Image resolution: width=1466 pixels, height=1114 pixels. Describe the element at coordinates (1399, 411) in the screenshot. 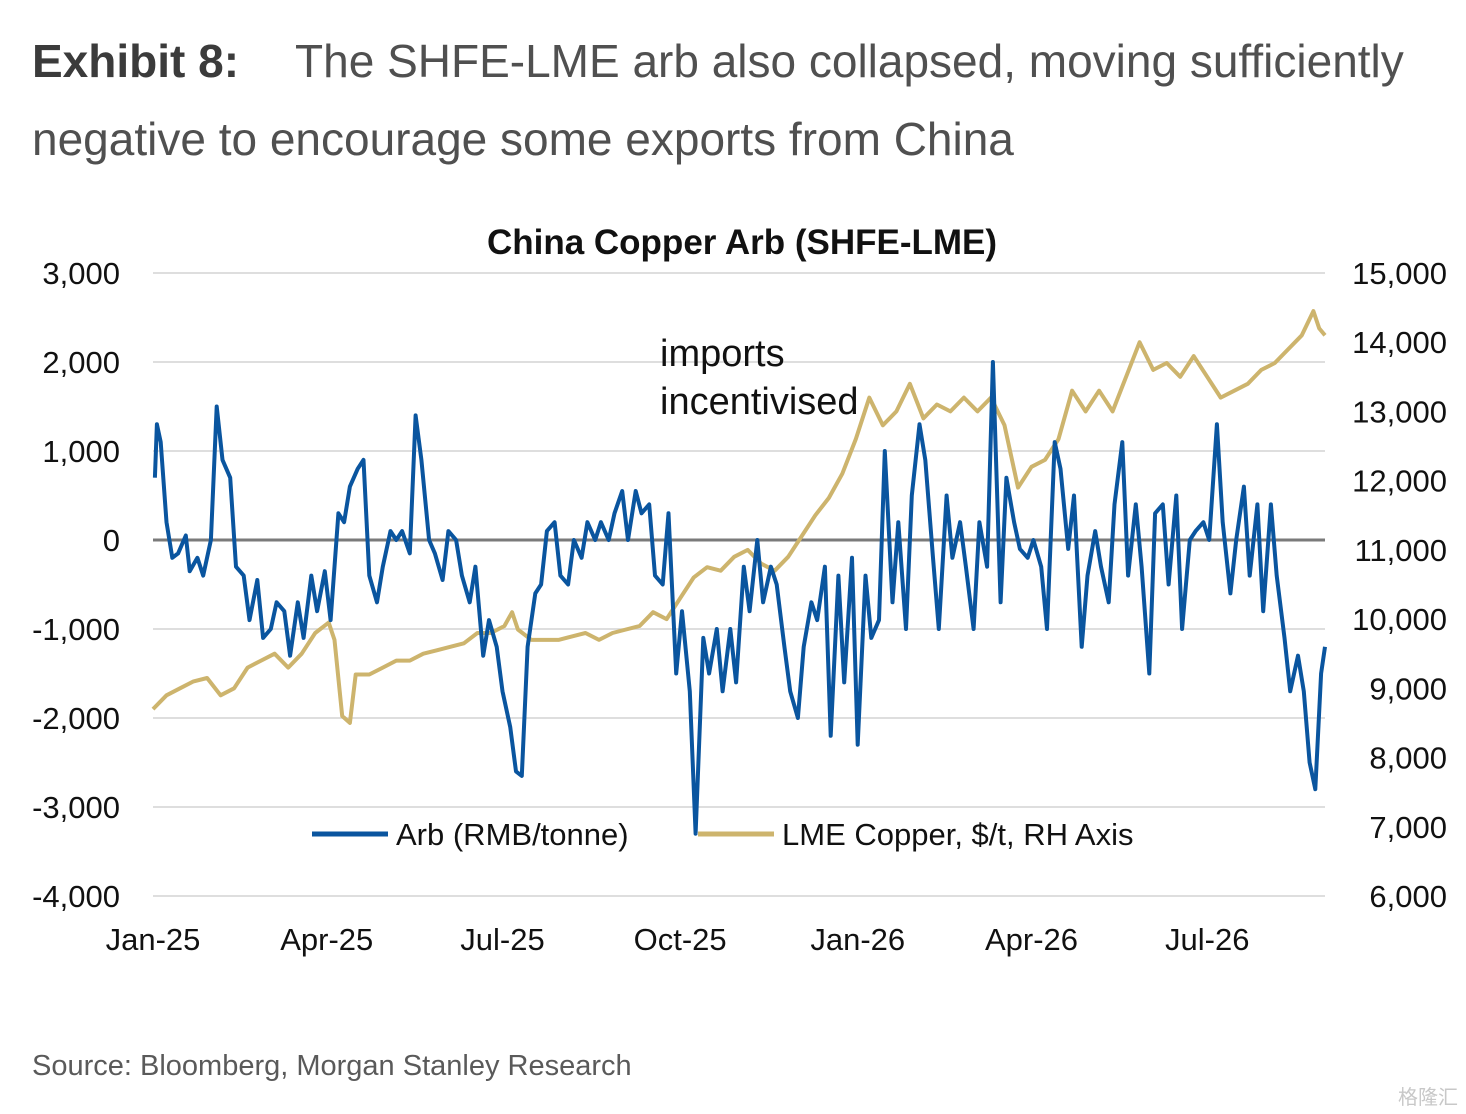

I see `right-tick-label: 13,000` at that location.